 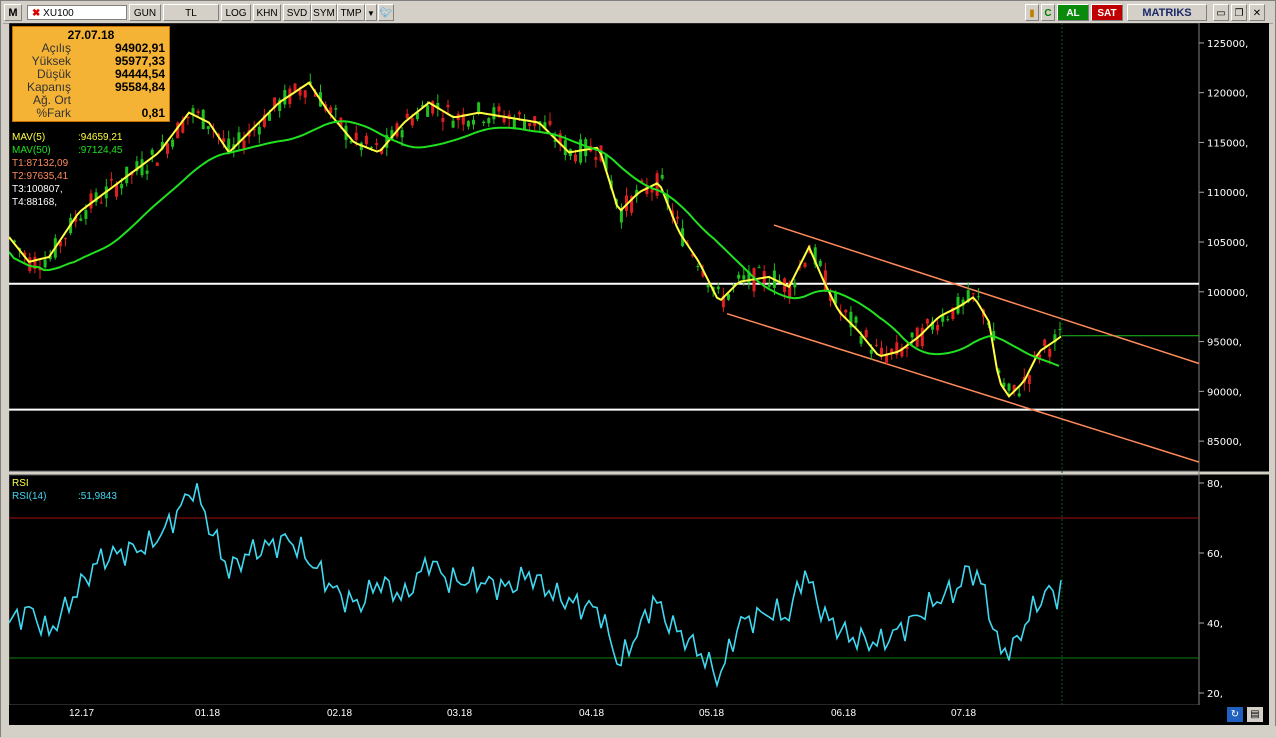 What do you see at coordinates (1255, 714) in the screenshot?
I see `expand-icon: ▤` at bounding box center [1255, 714].